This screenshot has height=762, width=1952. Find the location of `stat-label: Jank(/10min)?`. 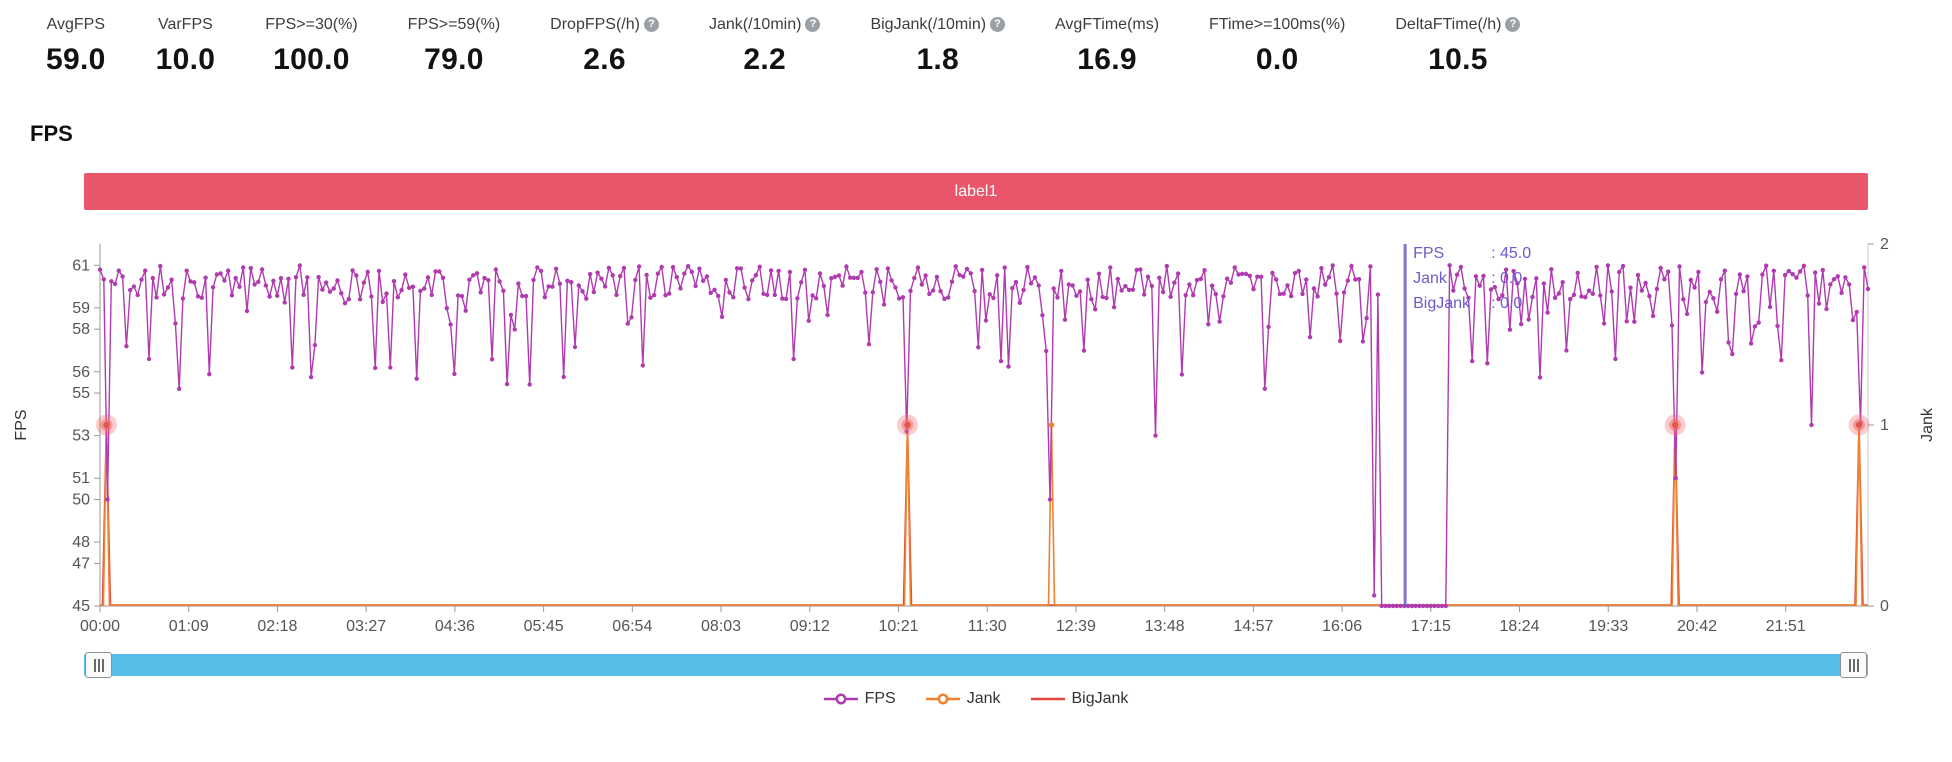

stat-label: Jank(/10min)? is located at coordinates (765, 25).